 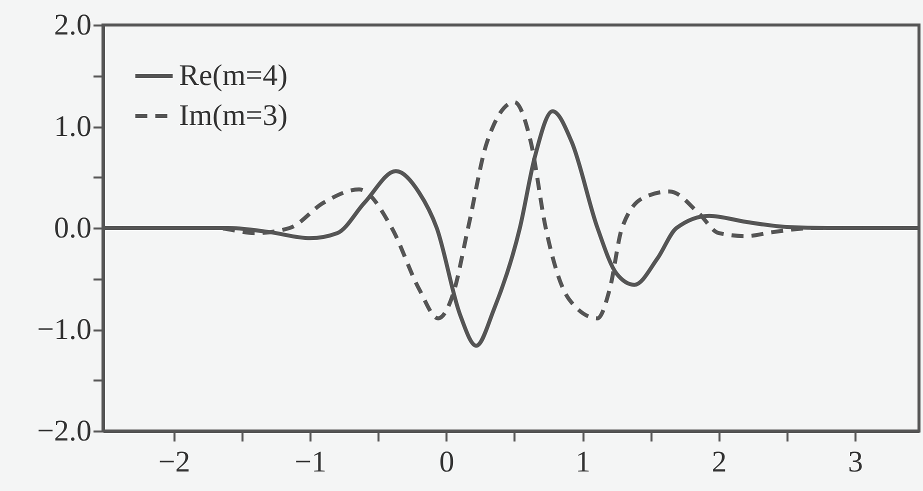 What do you see at coordinates (583, 462) in the screenshot?
I see `x-tick-label: 1` at bounding box center [583, 462].